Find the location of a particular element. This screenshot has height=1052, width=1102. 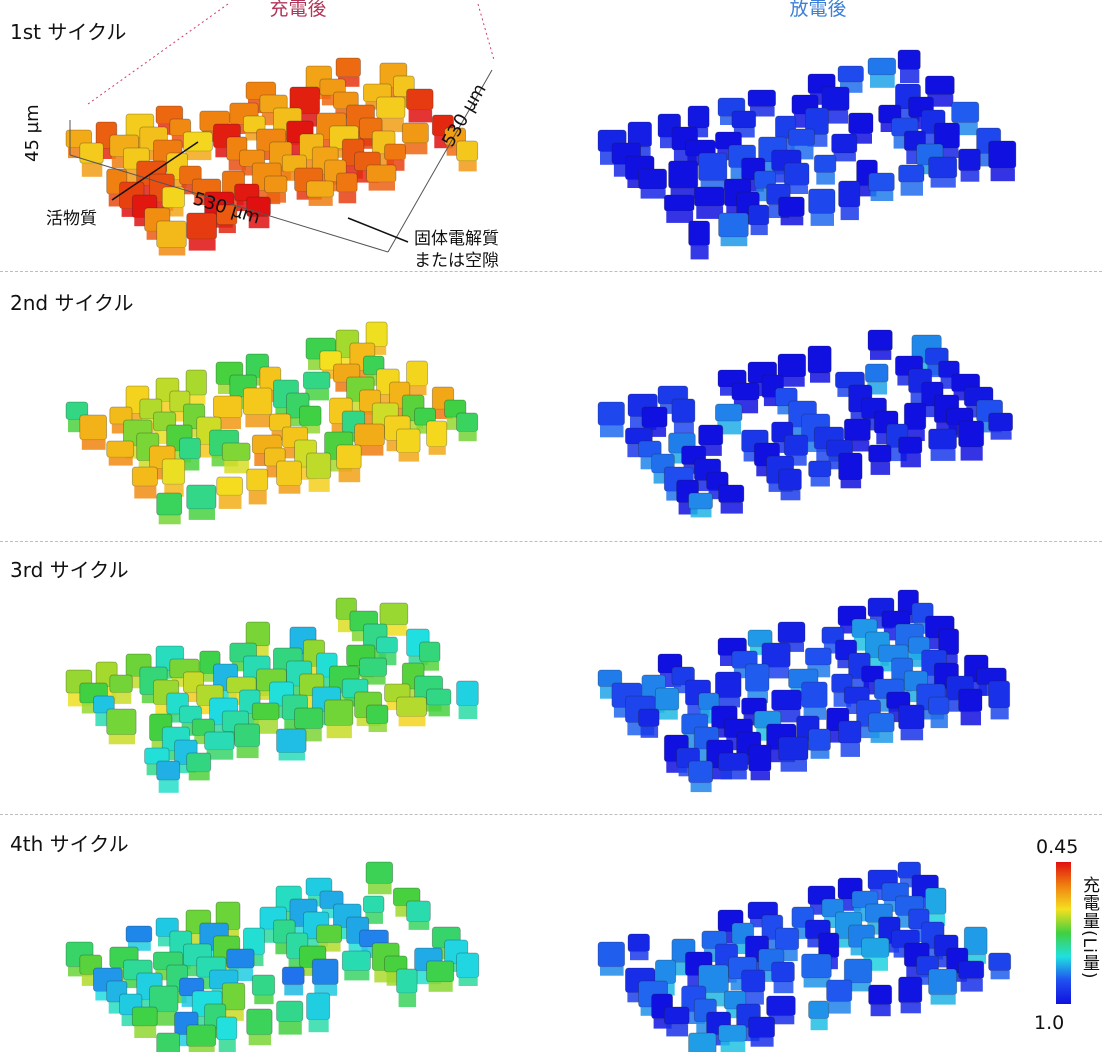

cycle-4-label: 4th サイクル is located at coordinates (69, 844).